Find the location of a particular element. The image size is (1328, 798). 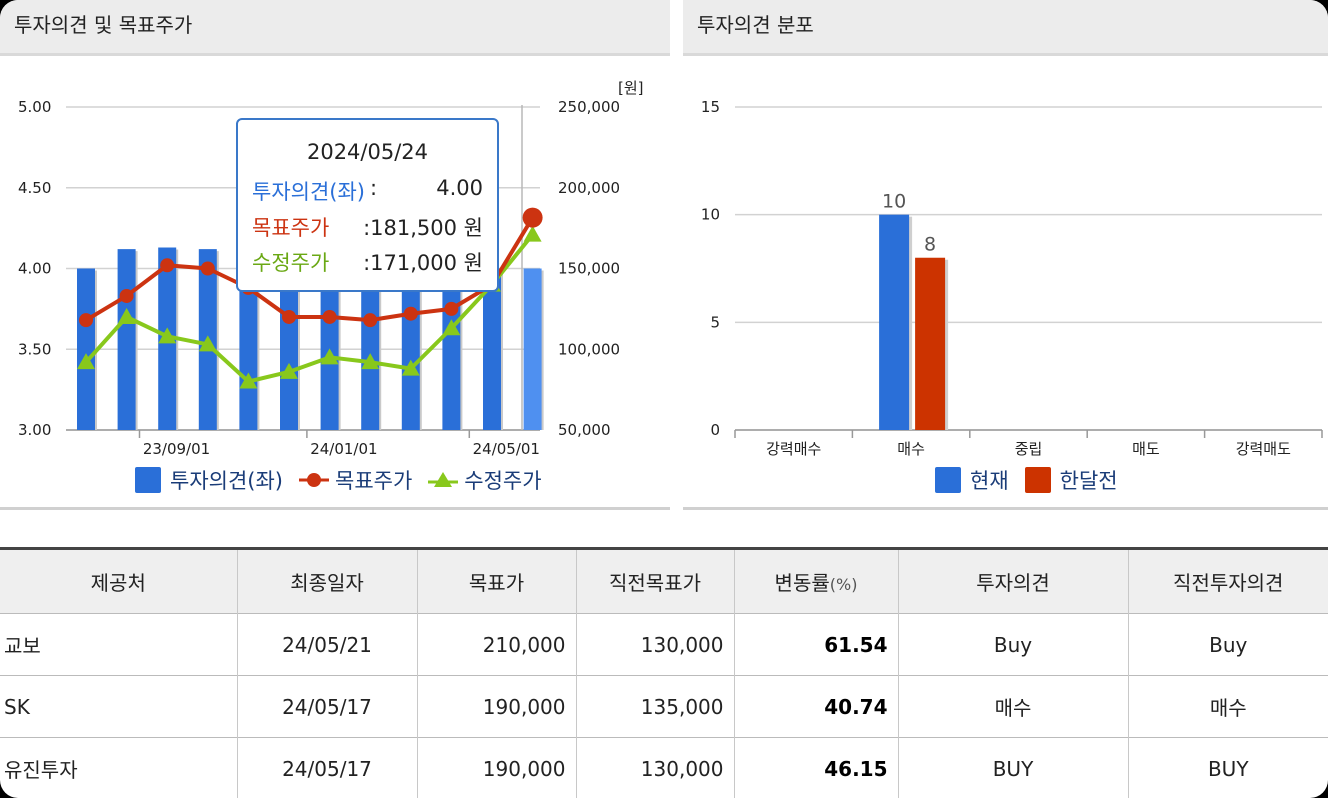

table-row: SK 24/05/17 190,000 135,000 40.74 매수 매수 is located at coordinates (664, 706).